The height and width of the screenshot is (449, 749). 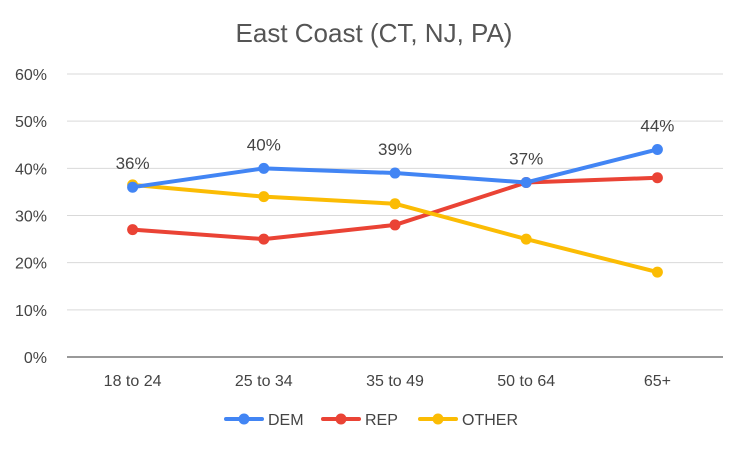 What do you see at coordinates (490, 420) in the screenshot?
I see `legend-label: OTHER` at bounding box center [490, 420].